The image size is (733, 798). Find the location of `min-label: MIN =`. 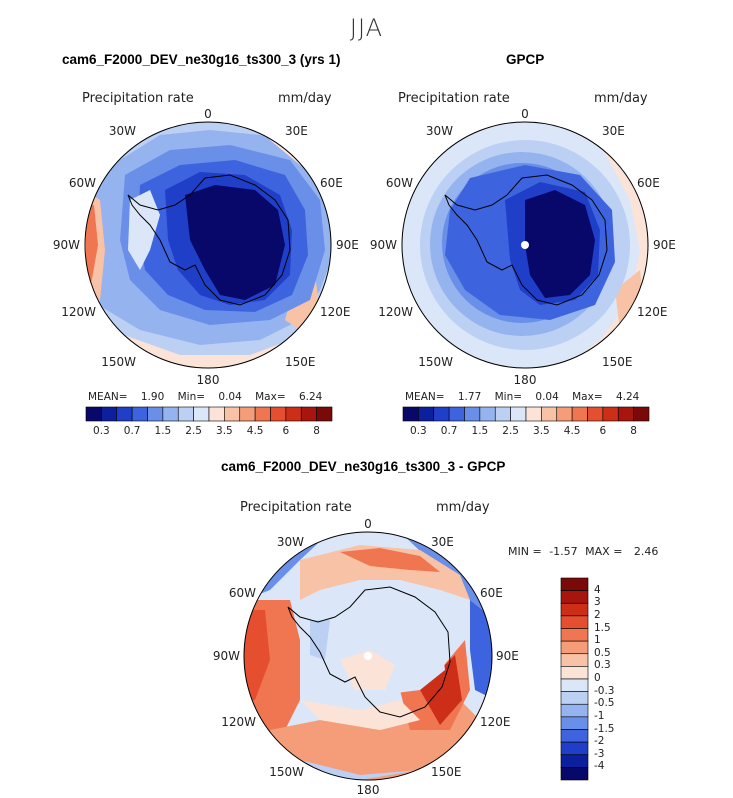

min-label: MIN = is located at coordinates (525, 551).